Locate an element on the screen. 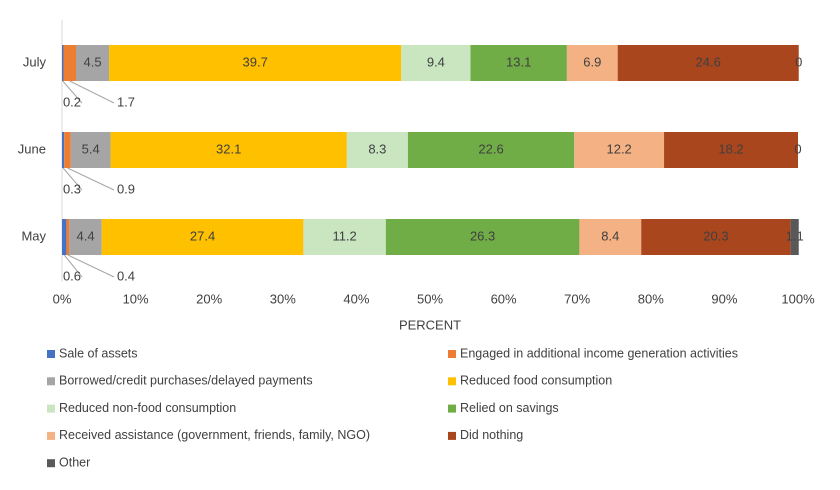 This screenshot has height=490, width=840. data-label: 32.1 is located at coordinates (228, 148).